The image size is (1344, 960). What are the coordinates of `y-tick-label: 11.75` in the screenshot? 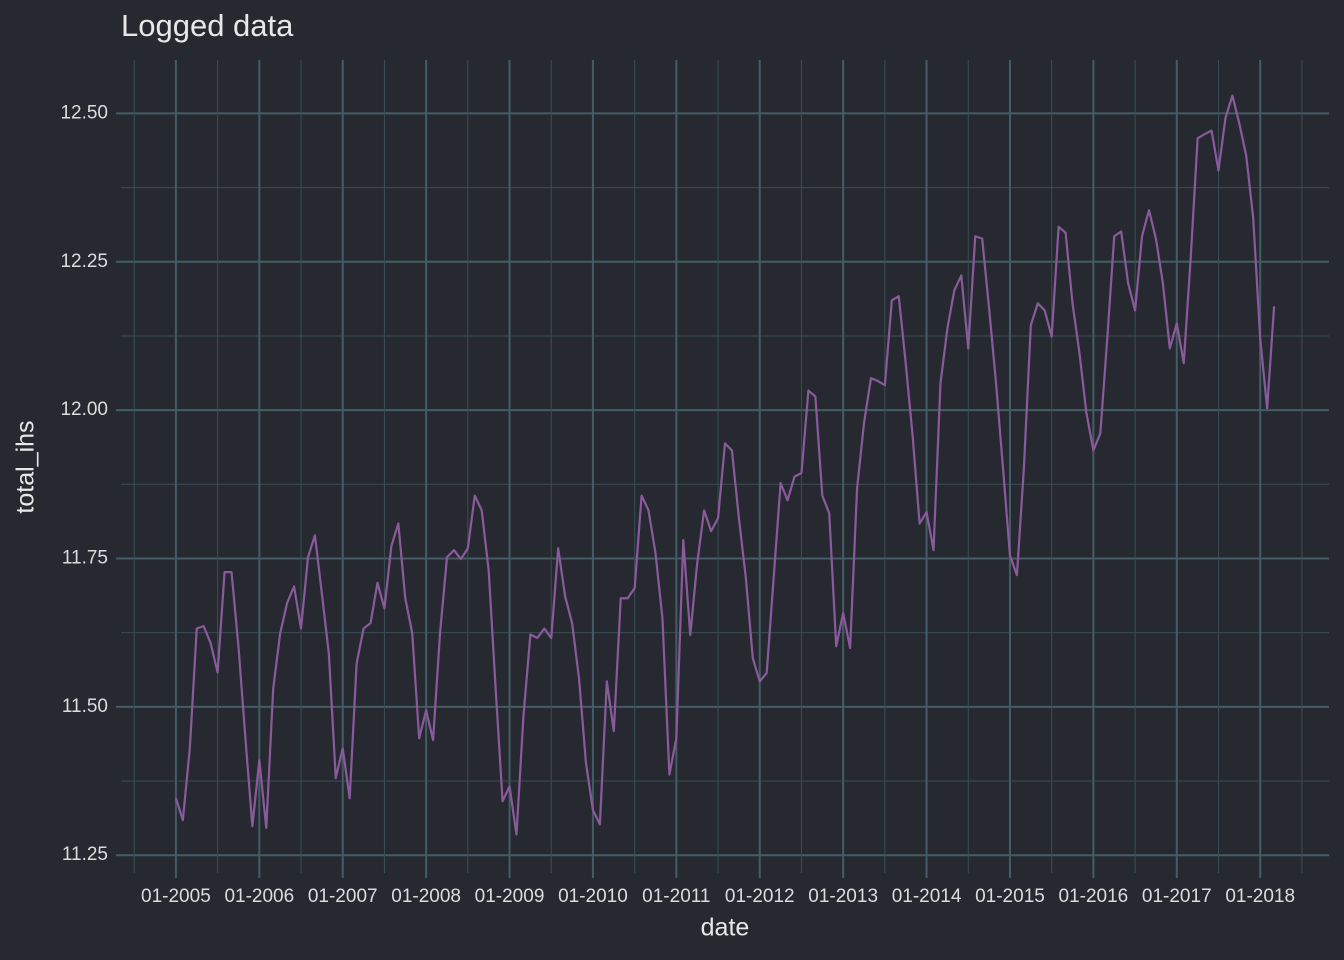 It's located at (85, 557).